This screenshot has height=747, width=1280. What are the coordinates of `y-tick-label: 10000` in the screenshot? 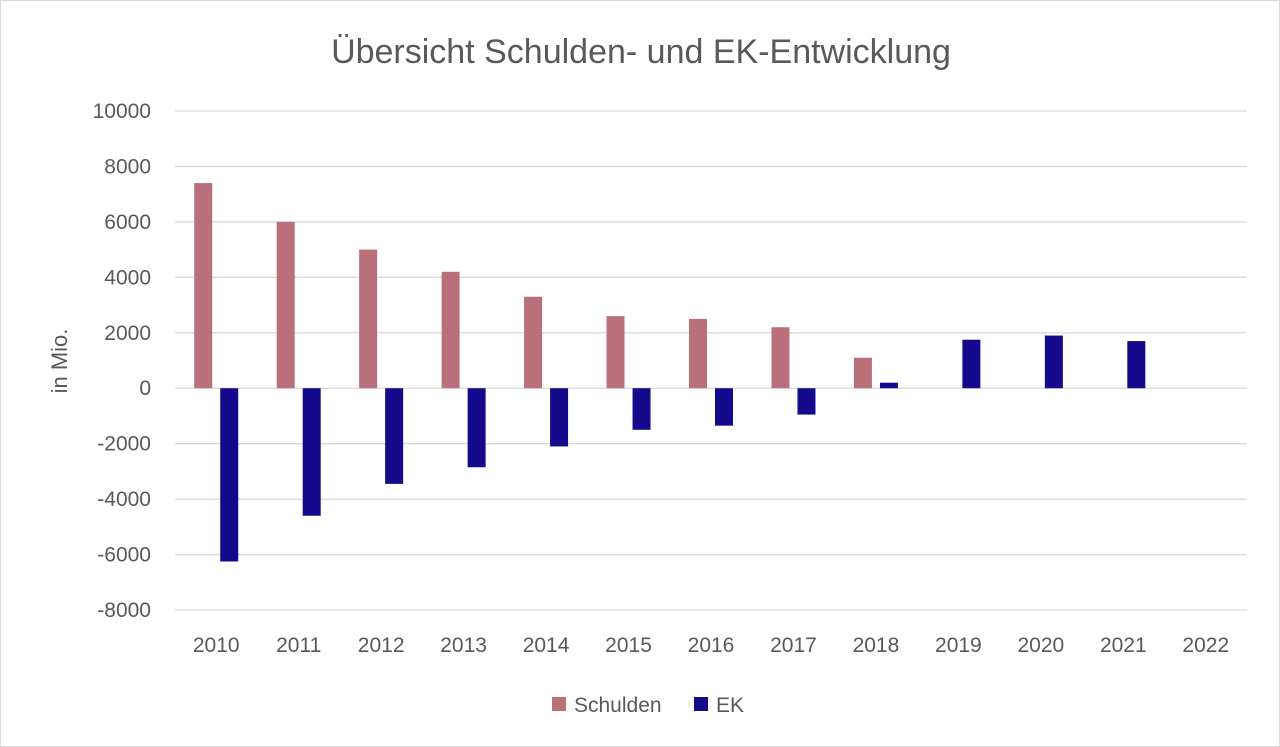 It's located at (122, 111).